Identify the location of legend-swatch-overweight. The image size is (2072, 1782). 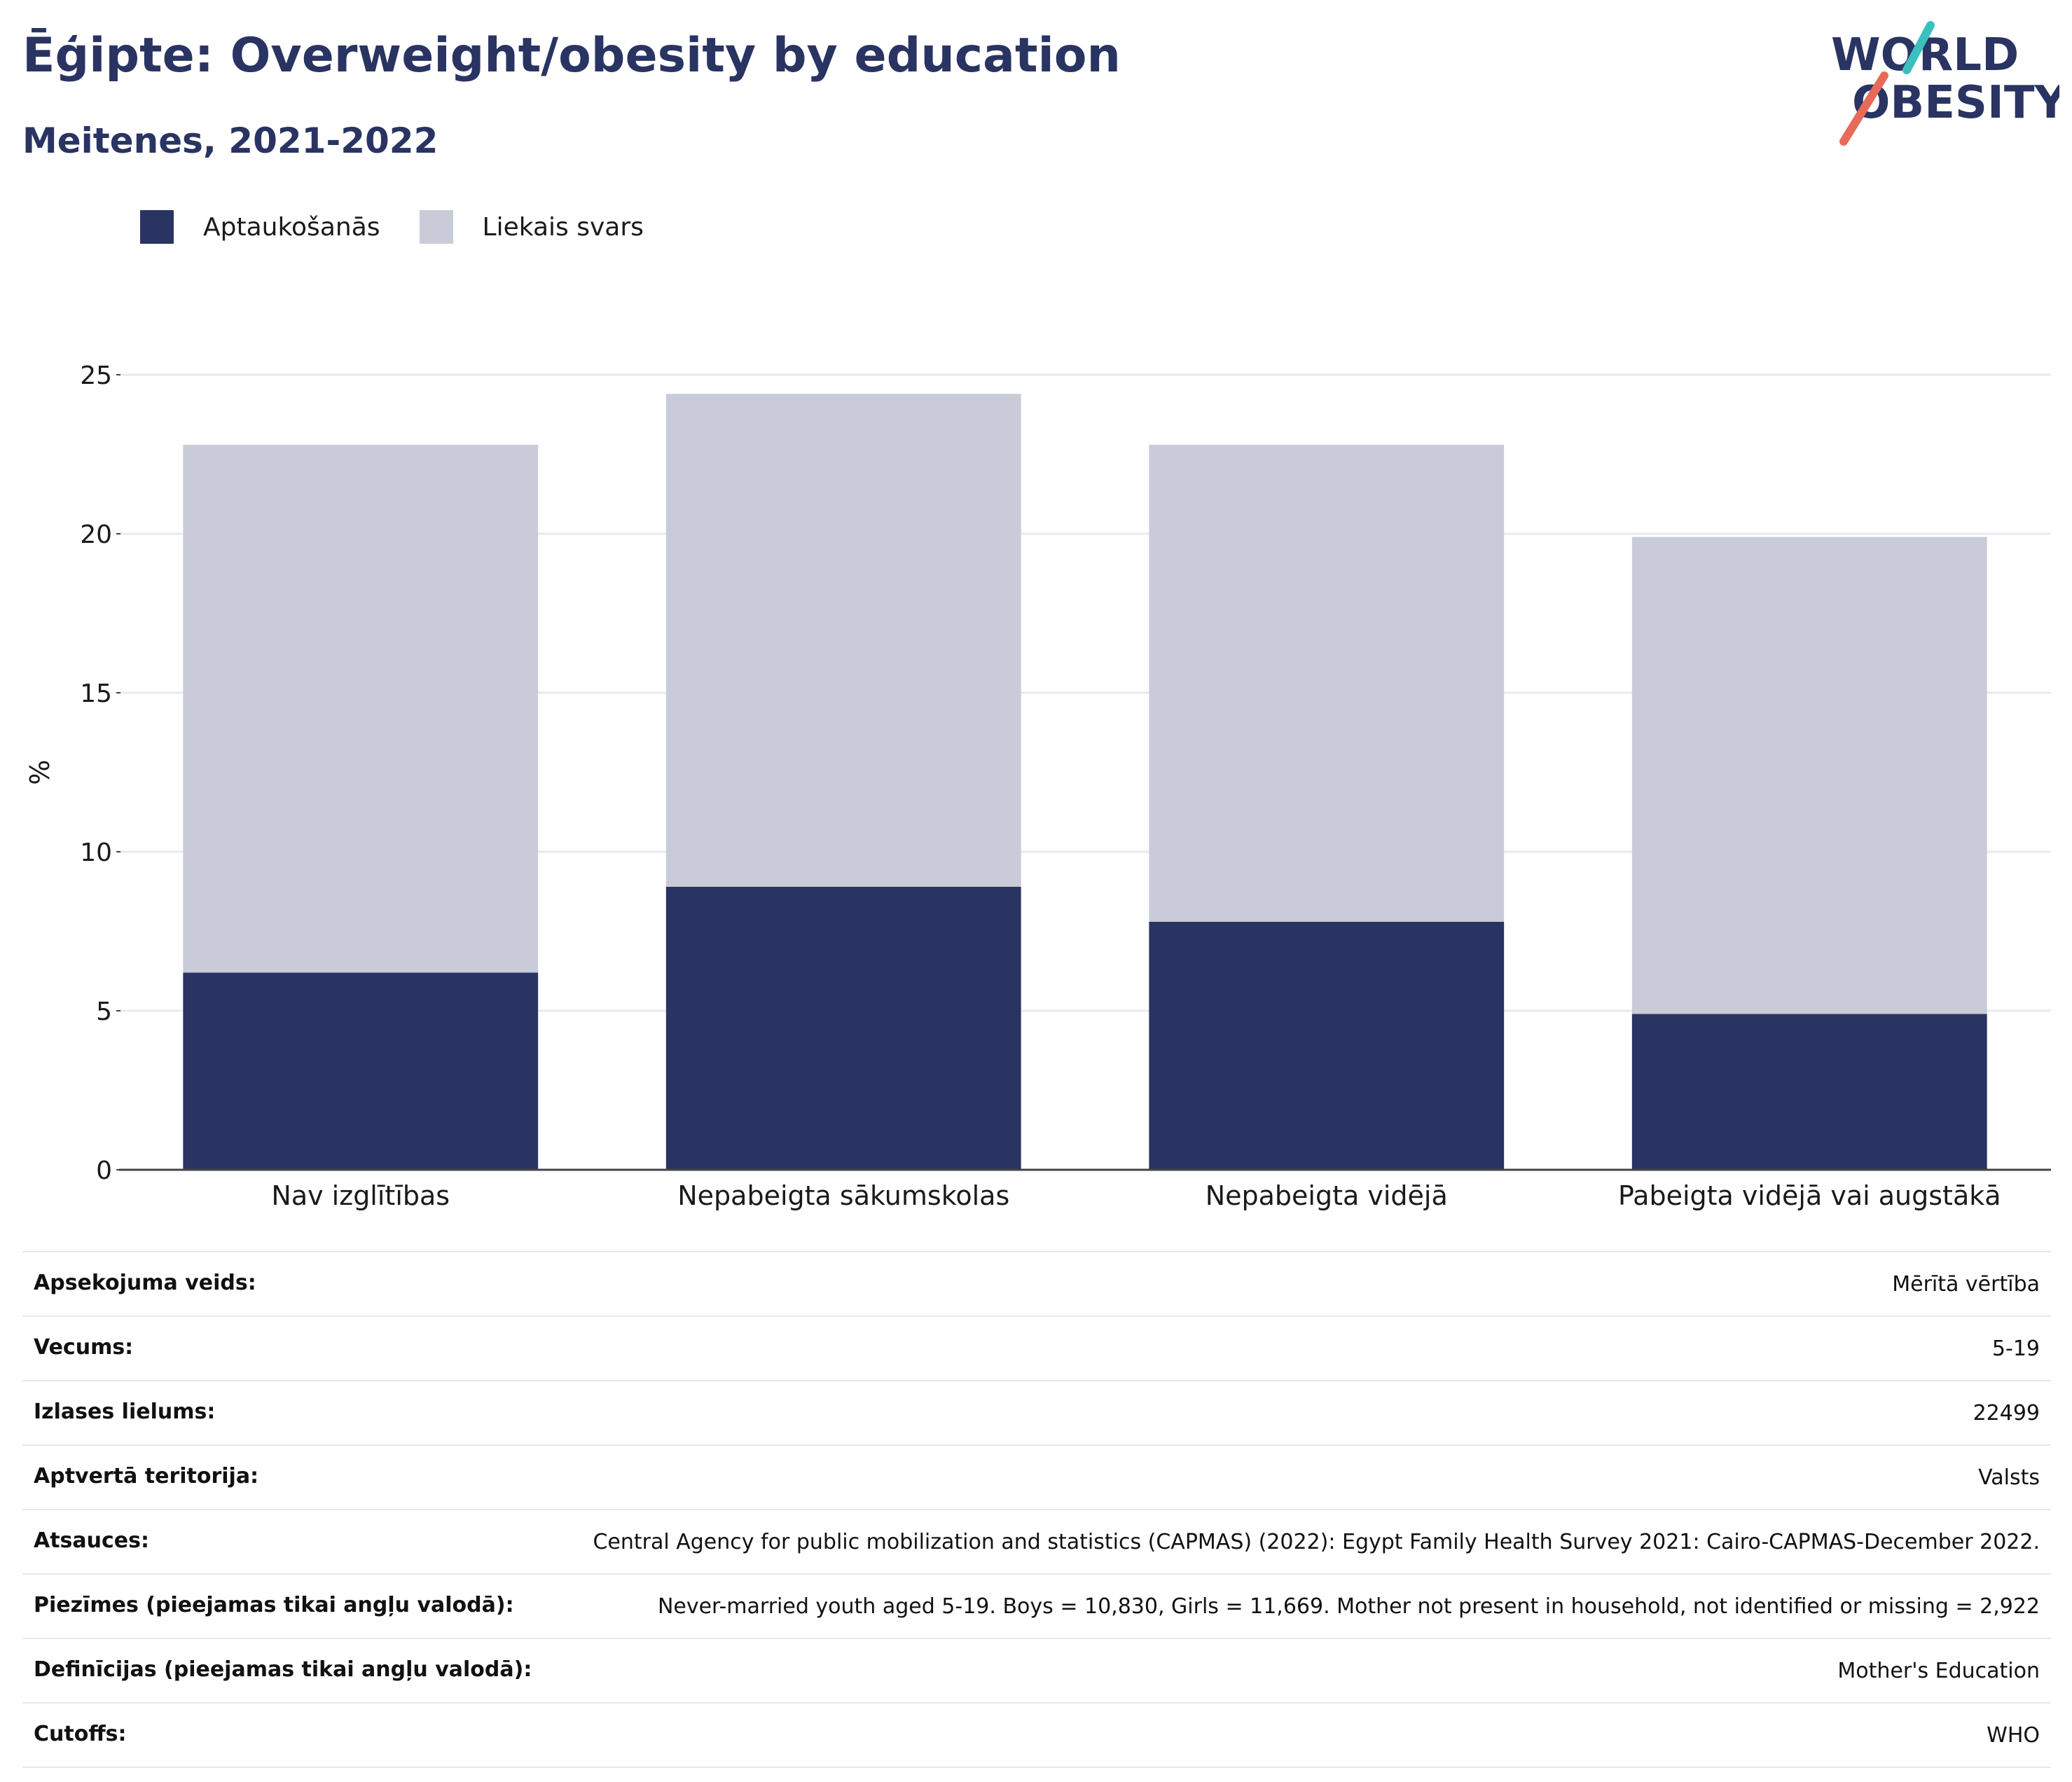
(436, 227).